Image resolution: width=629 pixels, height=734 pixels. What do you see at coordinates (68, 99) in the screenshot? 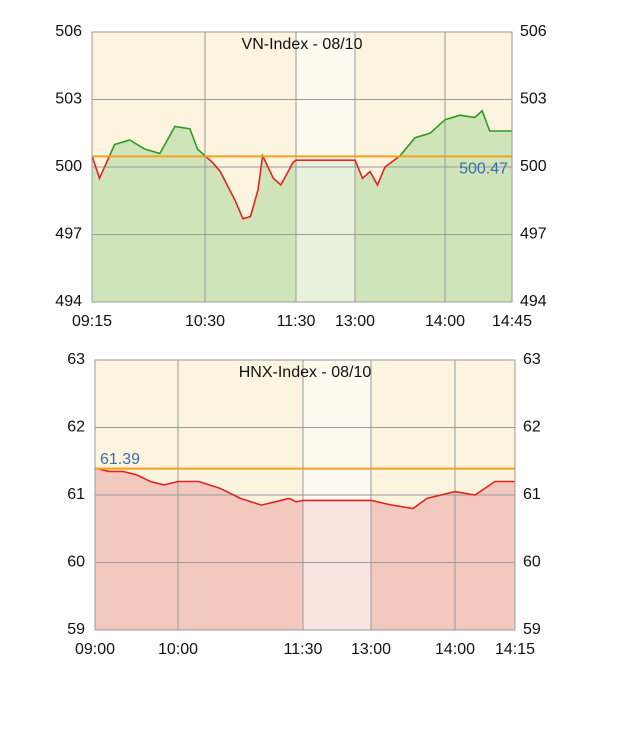
I see `y-tick-label: 503` at bounding box center [68, 99].